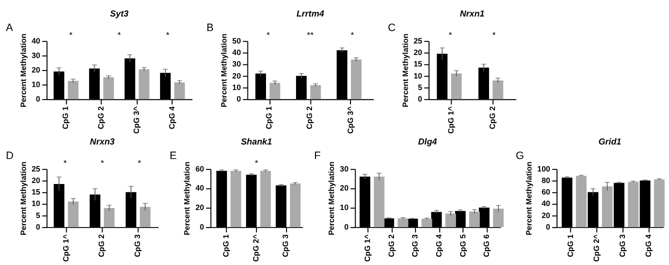 This screenshot has height=265, width=669. I want to click on chart-title: Shank1, so click(256, 141).